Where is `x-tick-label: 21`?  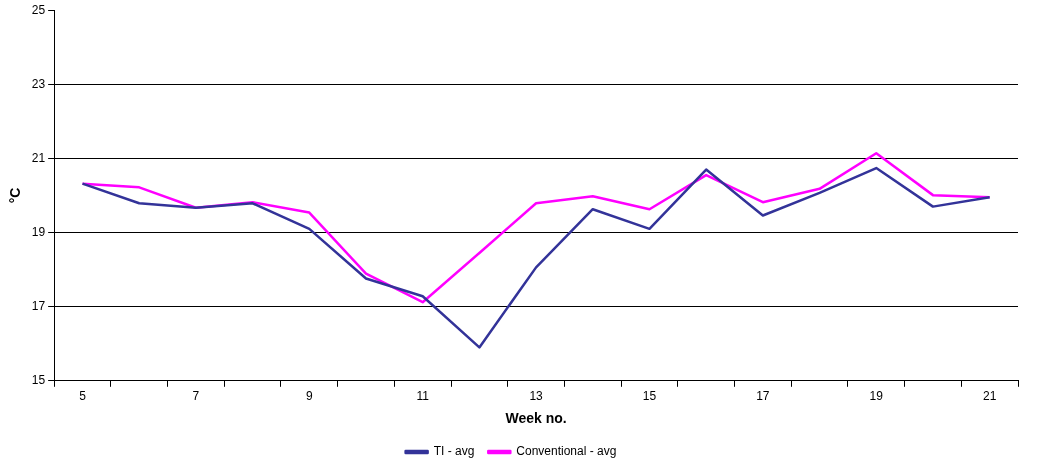 x-tick-label: 21 is located at coordinates (989, 396).